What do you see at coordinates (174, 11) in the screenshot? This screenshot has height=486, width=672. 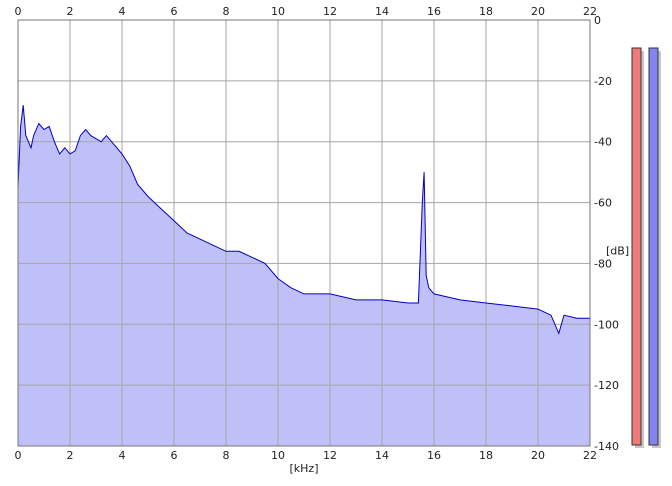 I see `x-tick-label-top: 6` at bounding box center [174, 11].